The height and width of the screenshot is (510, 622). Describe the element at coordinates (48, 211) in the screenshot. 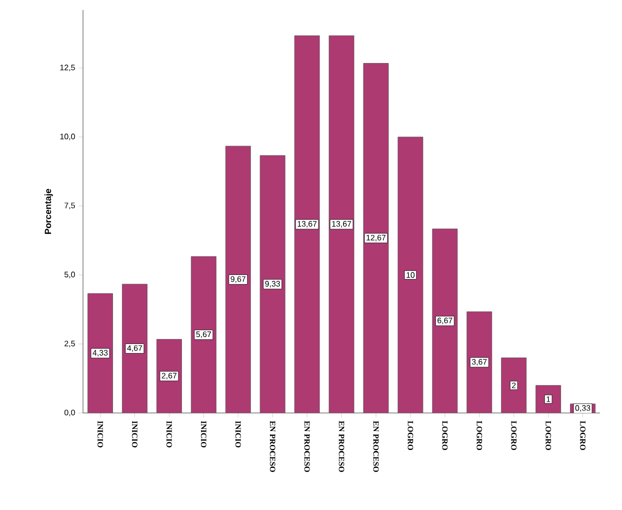

I see `y-axis-title: Porcentaje` at that location.